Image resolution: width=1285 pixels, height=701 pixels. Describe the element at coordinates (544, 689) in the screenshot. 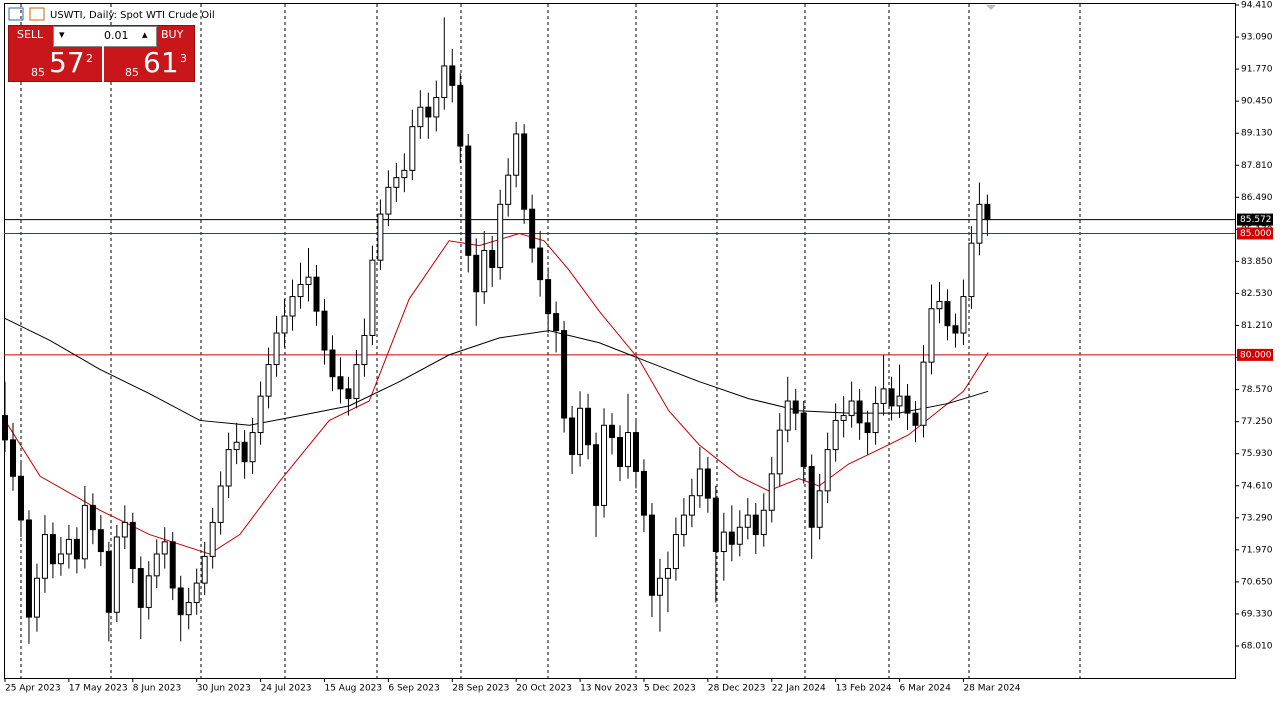

I see `x-tick-label: 20 Oct 2023` at that location.